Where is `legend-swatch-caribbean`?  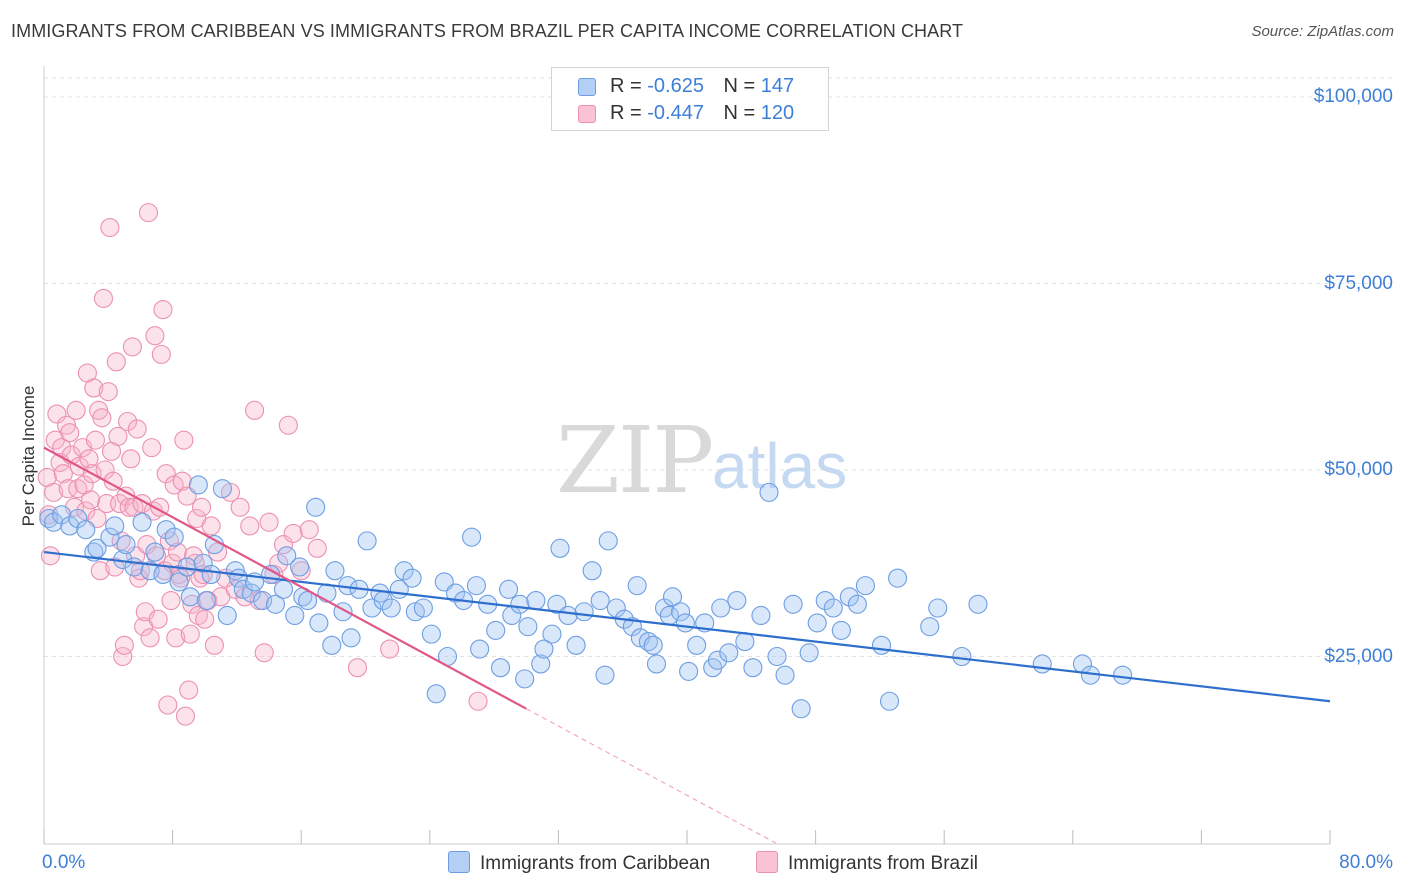 legend-swatch-caribbean is located at coordinates (587, 87).